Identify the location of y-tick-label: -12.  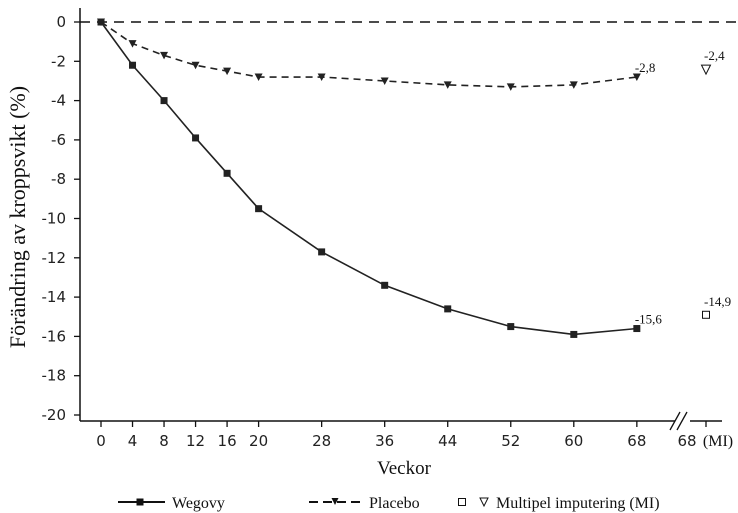
(54, 258).